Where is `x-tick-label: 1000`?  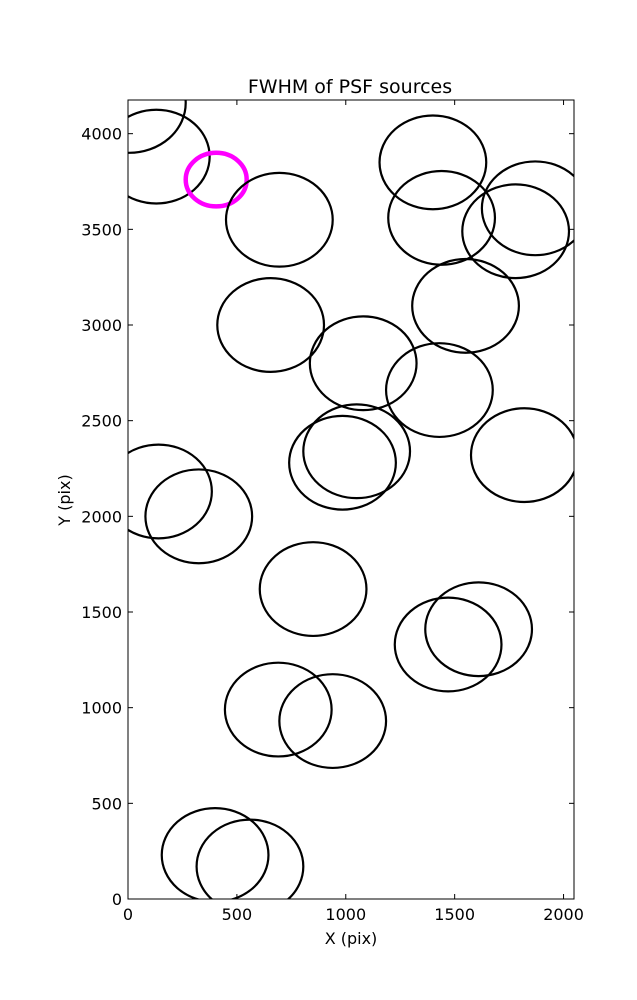
x-tick-label: 1000 is located at coordinates (345, 914).